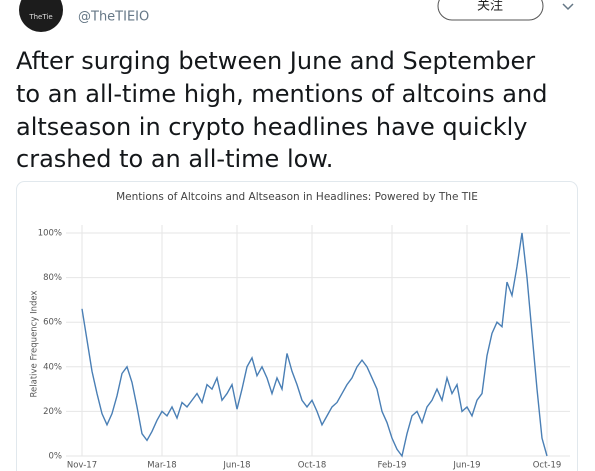  I want to click on x-tick-label: Jun-19, so click(466, 466).